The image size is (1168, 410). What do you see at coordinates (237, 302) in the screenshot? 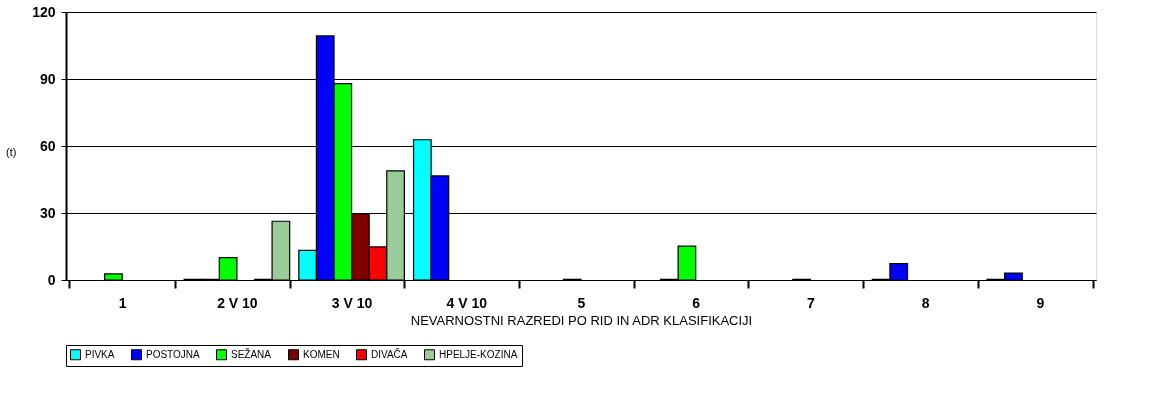
I see `x-tick-label: 2 V 10` at bounding box center [237, 302].